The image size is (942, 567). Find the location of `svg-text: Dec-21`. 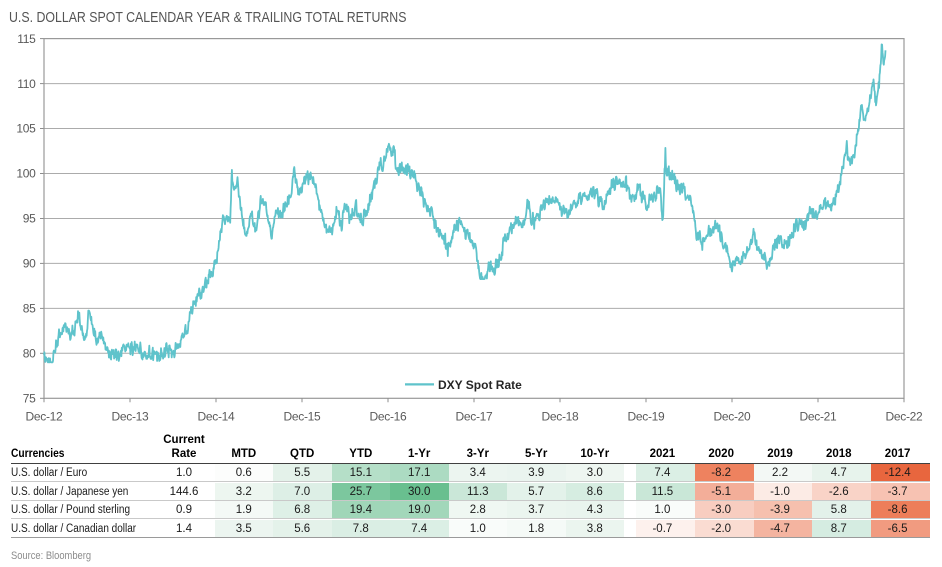

svg-text: Dec-21 is located at coordinates (819, 417).